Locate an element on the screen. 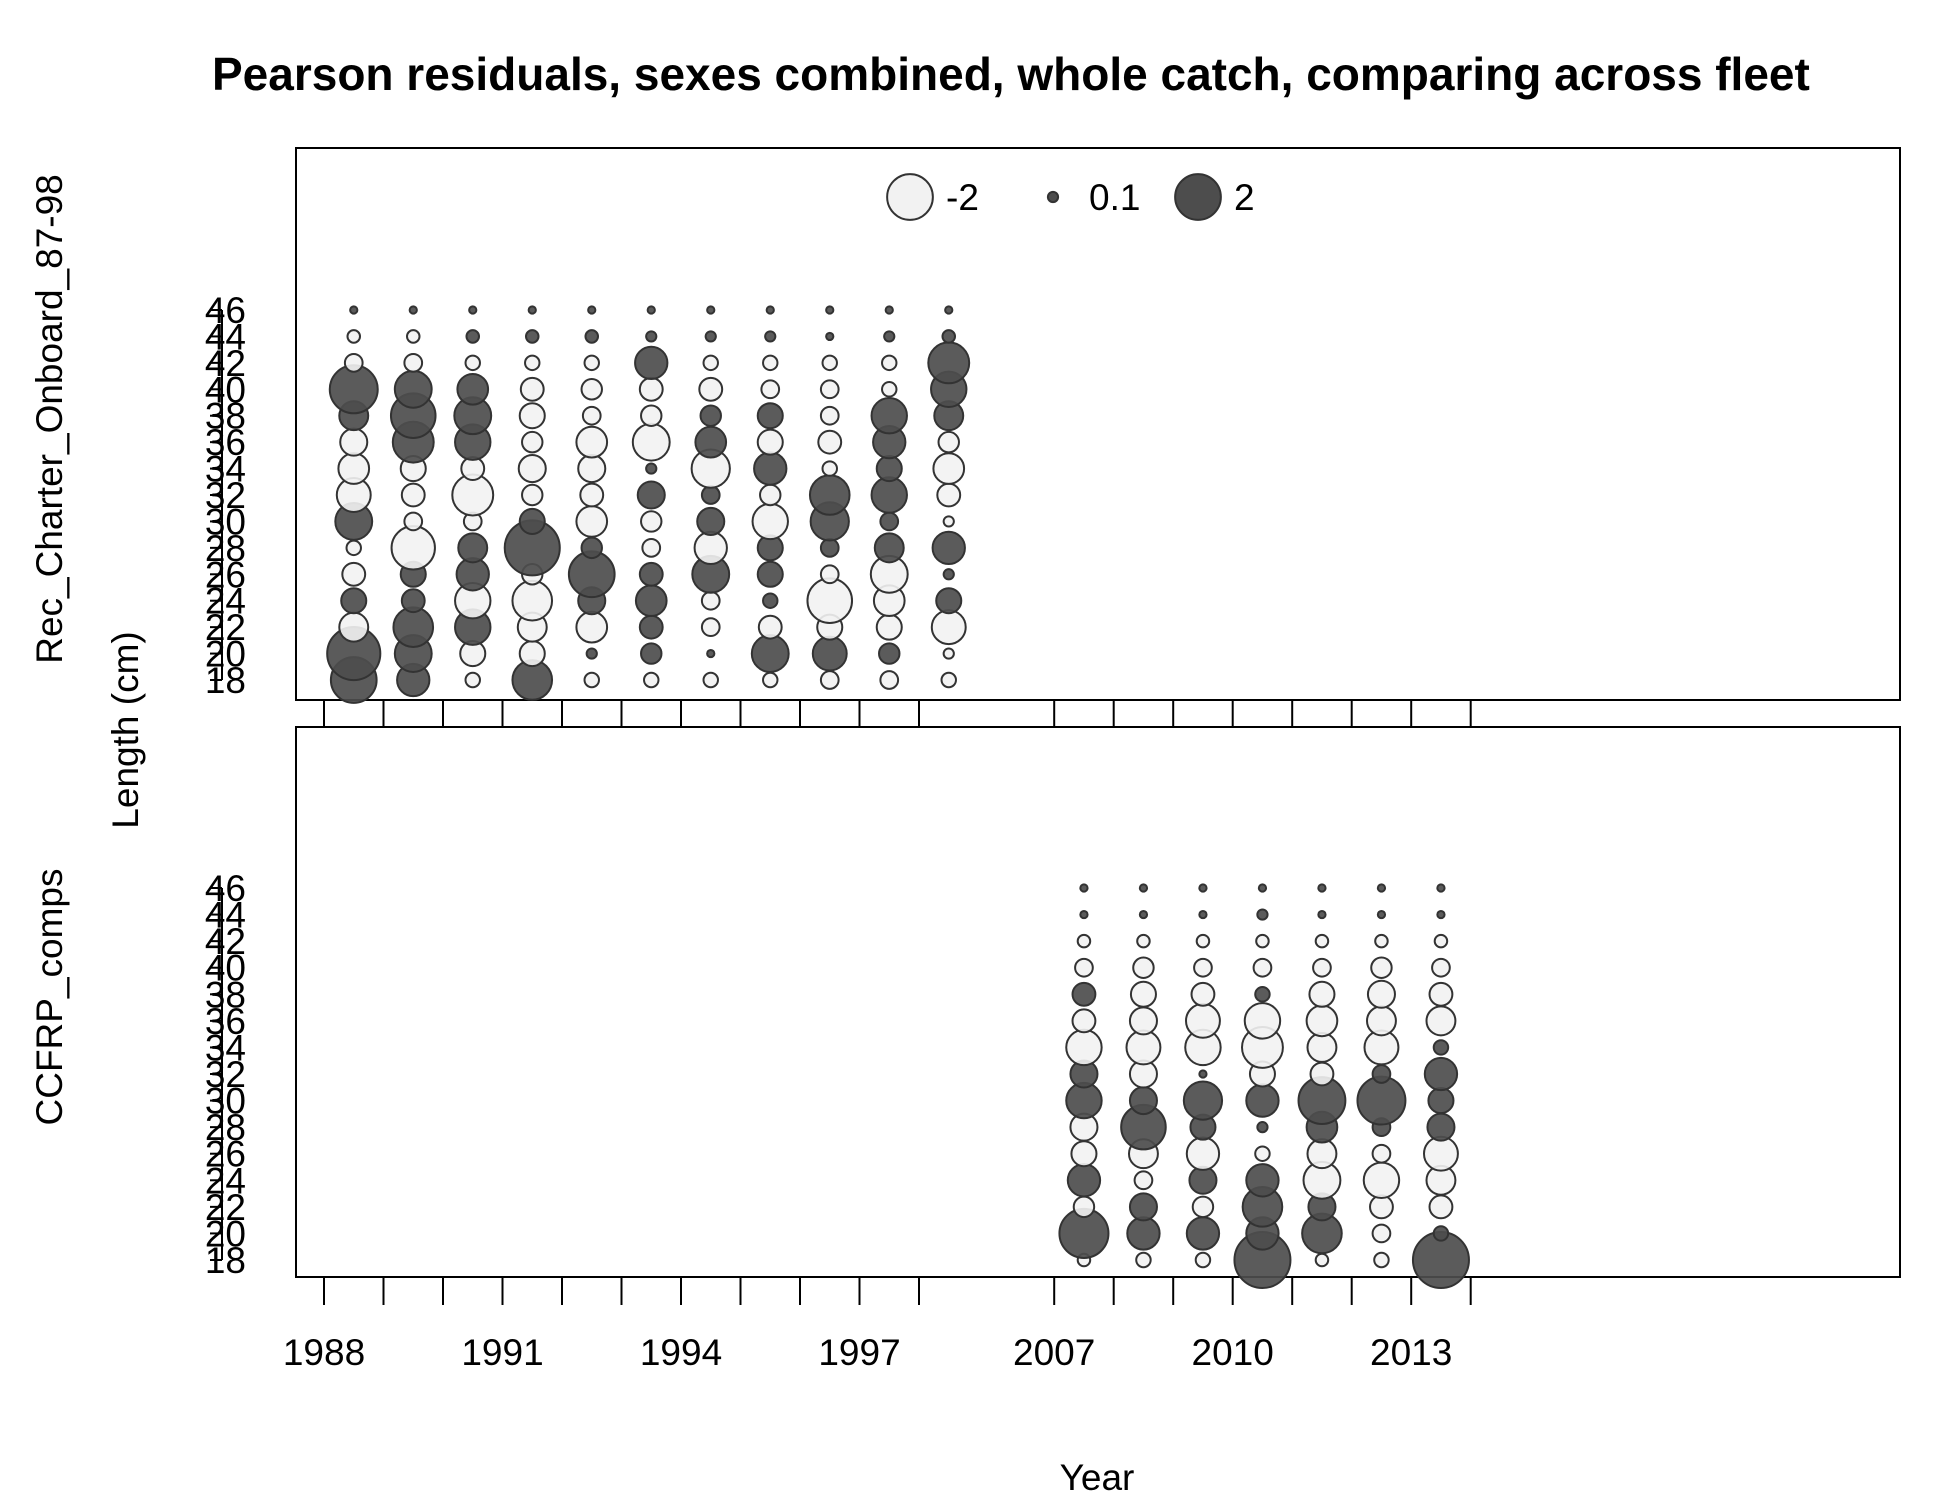  x-tick-label: 1994 is located at coordinates (681, 1352).